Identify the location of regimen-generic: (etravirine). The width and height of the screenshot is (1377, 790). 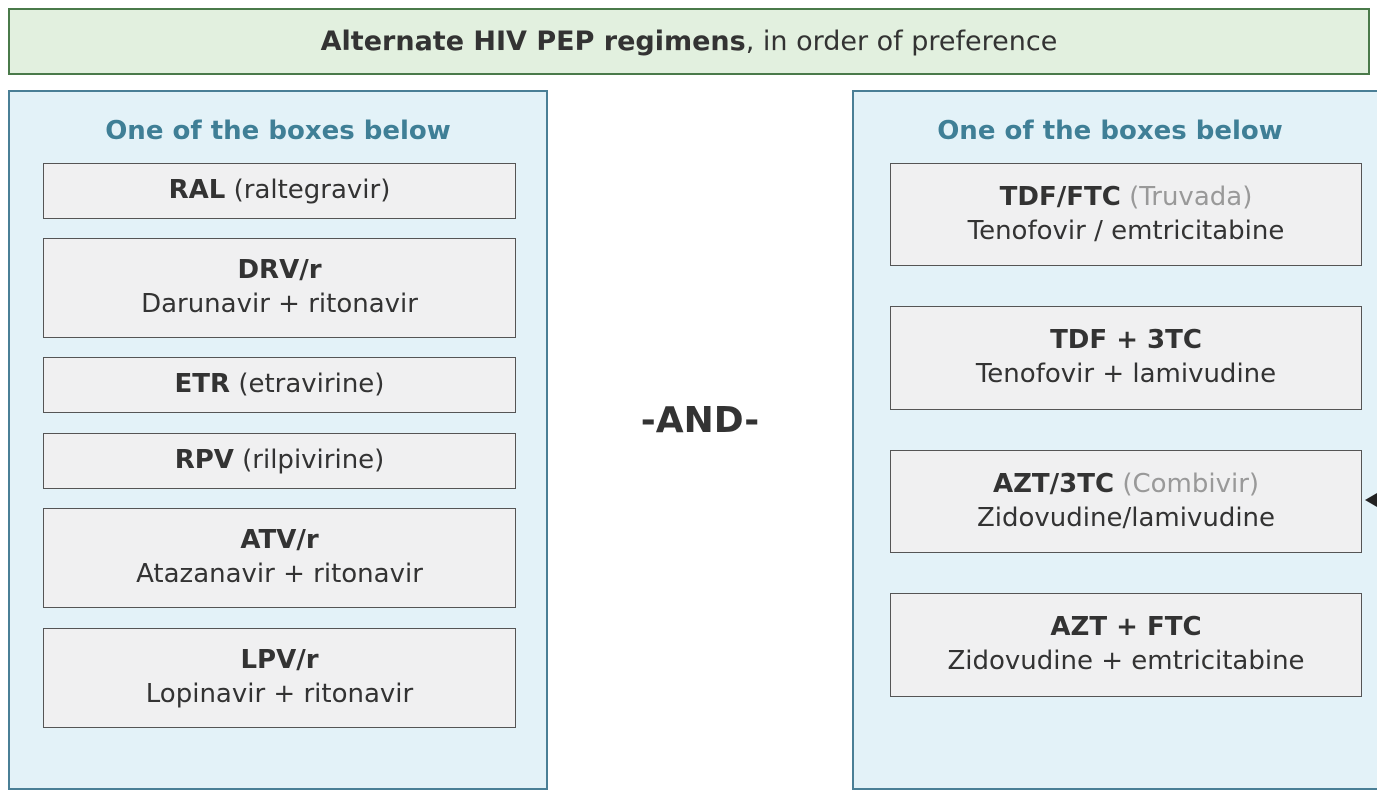
(311, 384).